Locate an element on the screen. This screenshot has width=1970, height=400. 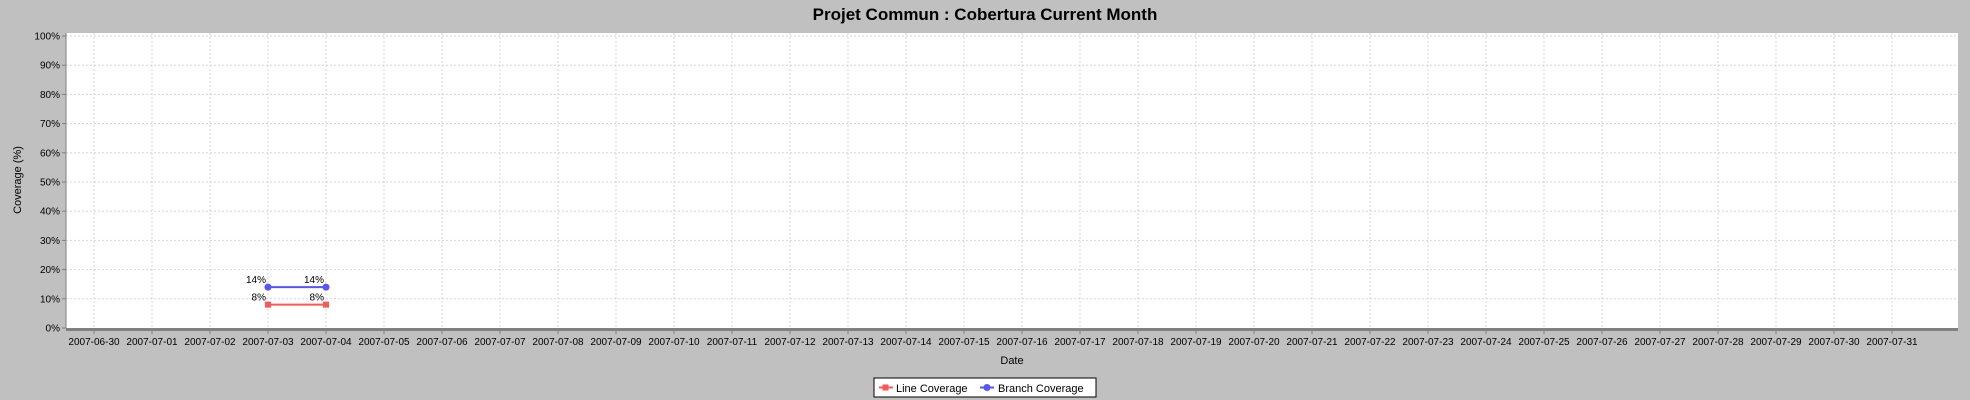
legend-branch-coverage-label: Branch Coverage is located at coordinates (1041, 389).